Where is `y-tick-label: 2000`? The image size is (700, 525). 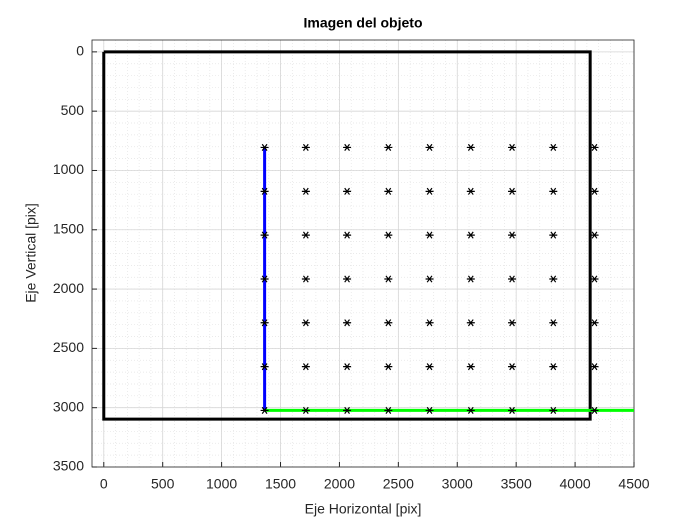 y-tick-label: 2000 is located at coordinates (68, 288).